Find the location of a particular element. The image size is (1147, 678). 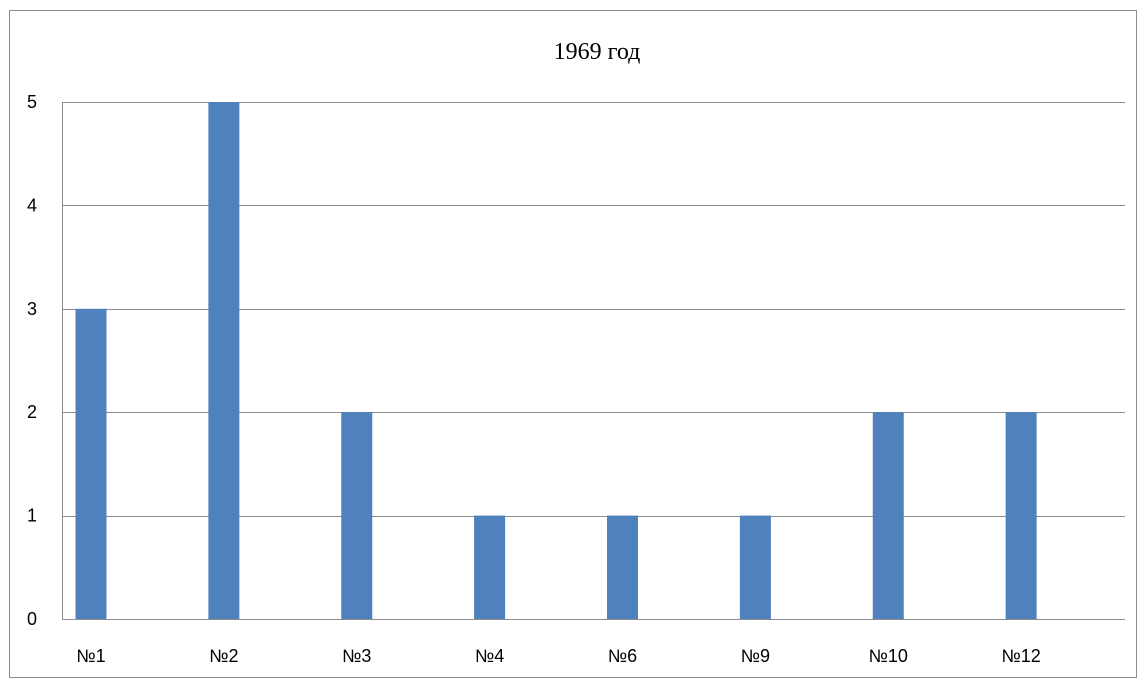

x-tick-label: №9 is located at coordinates (755, 656).